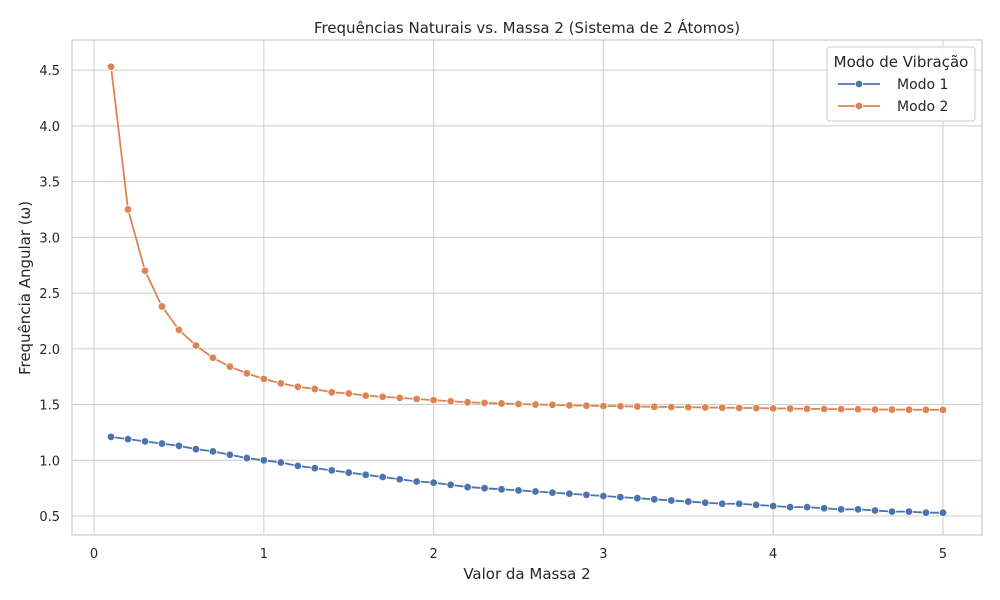  Describe the element at coordinates (603, 554) in the screenshot. I see `x-tick-label: 3` at that location.